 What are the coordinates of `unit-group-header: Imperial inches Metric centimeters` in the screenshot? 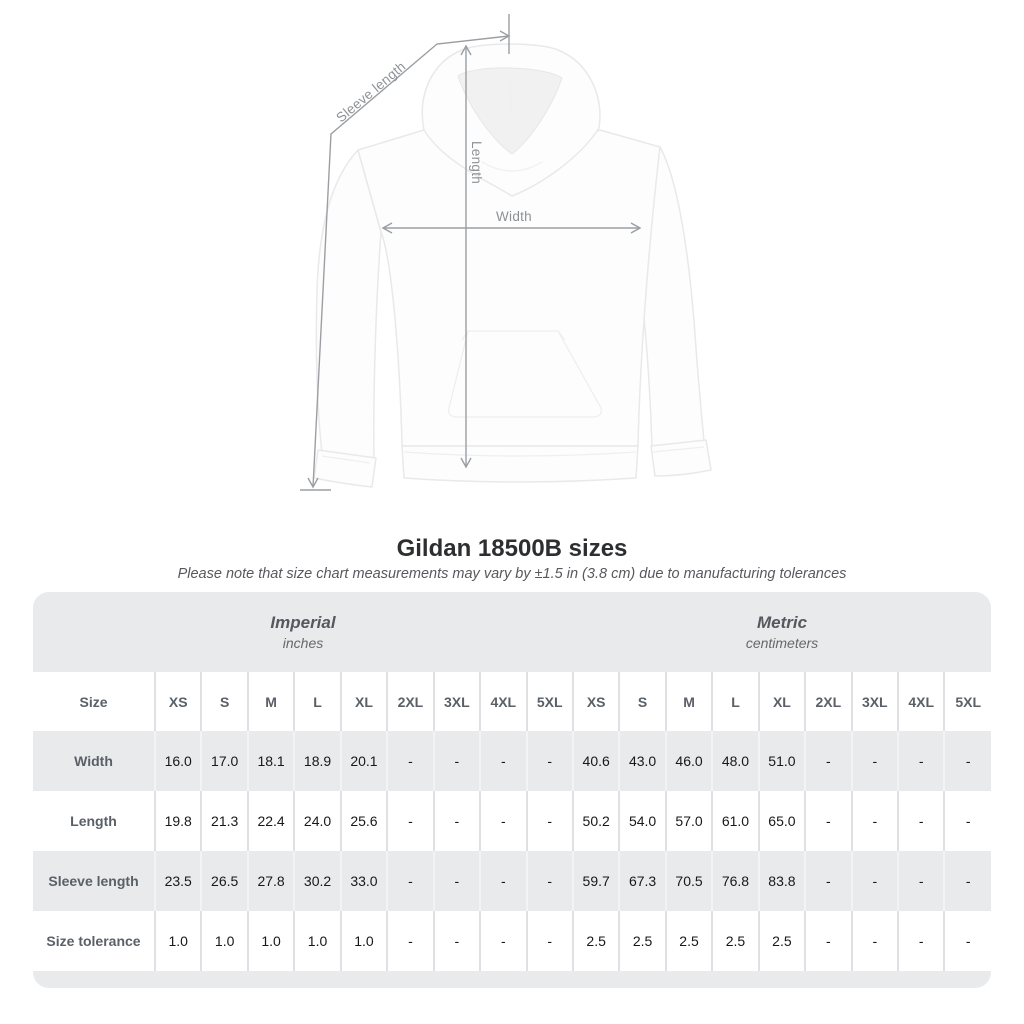 It's located at (512, 632).